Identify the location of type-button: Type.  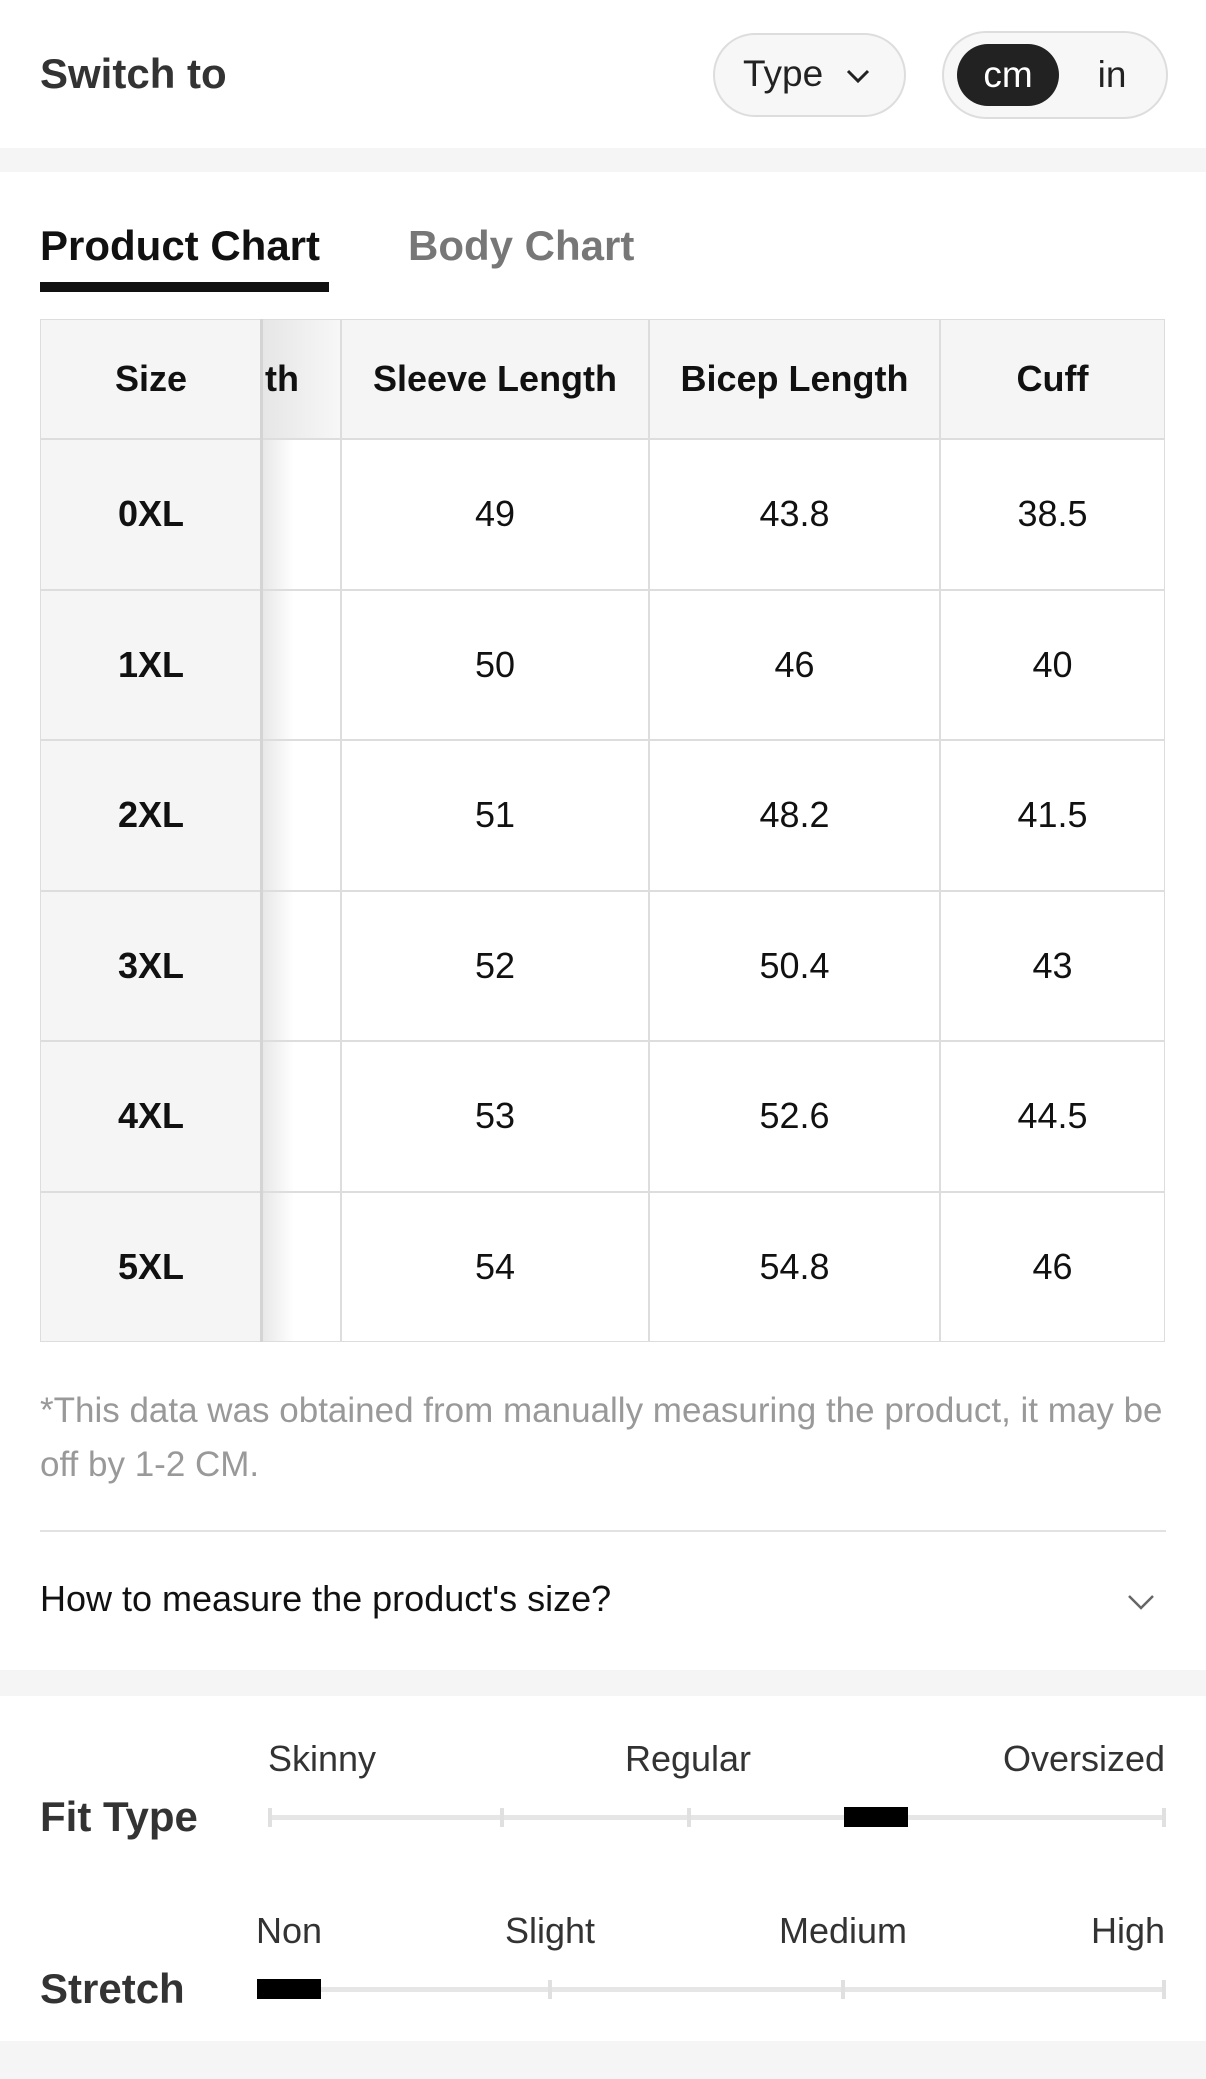
(809, 75).